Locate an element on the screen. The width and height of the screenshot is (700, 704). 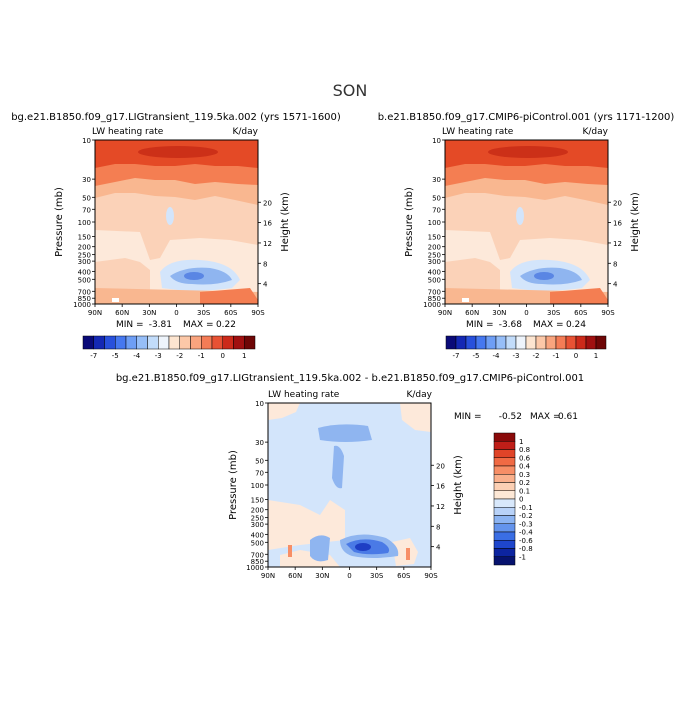
colorbar-label: -1 is located at coordinates (556, 356).